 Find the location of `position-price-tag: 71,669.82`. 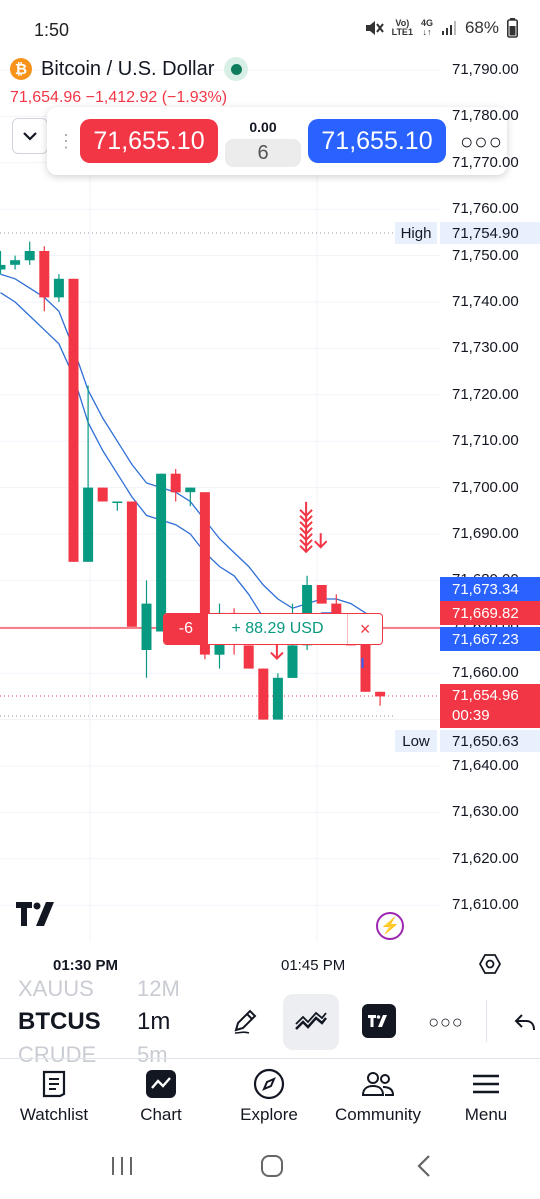

position-price-tag: 71,669.82 is located at coordinates (490, 613).